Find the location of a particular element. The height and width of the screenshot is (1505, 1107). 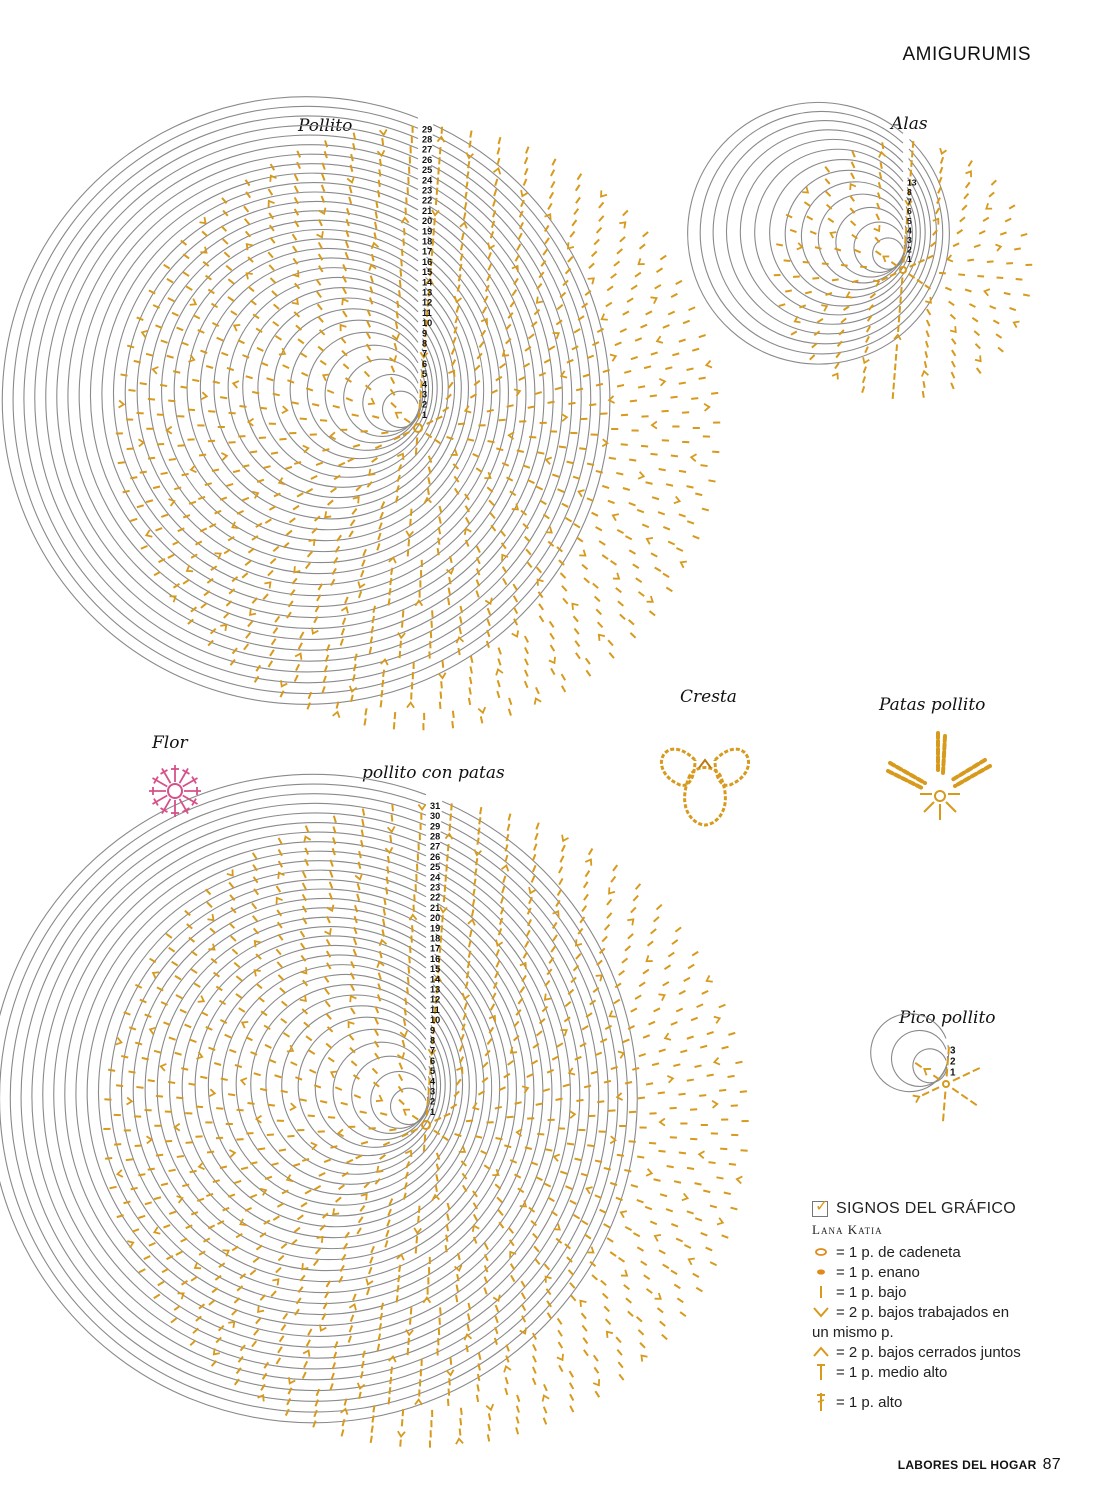

cresta-chart is located at coordinates (705, 787).